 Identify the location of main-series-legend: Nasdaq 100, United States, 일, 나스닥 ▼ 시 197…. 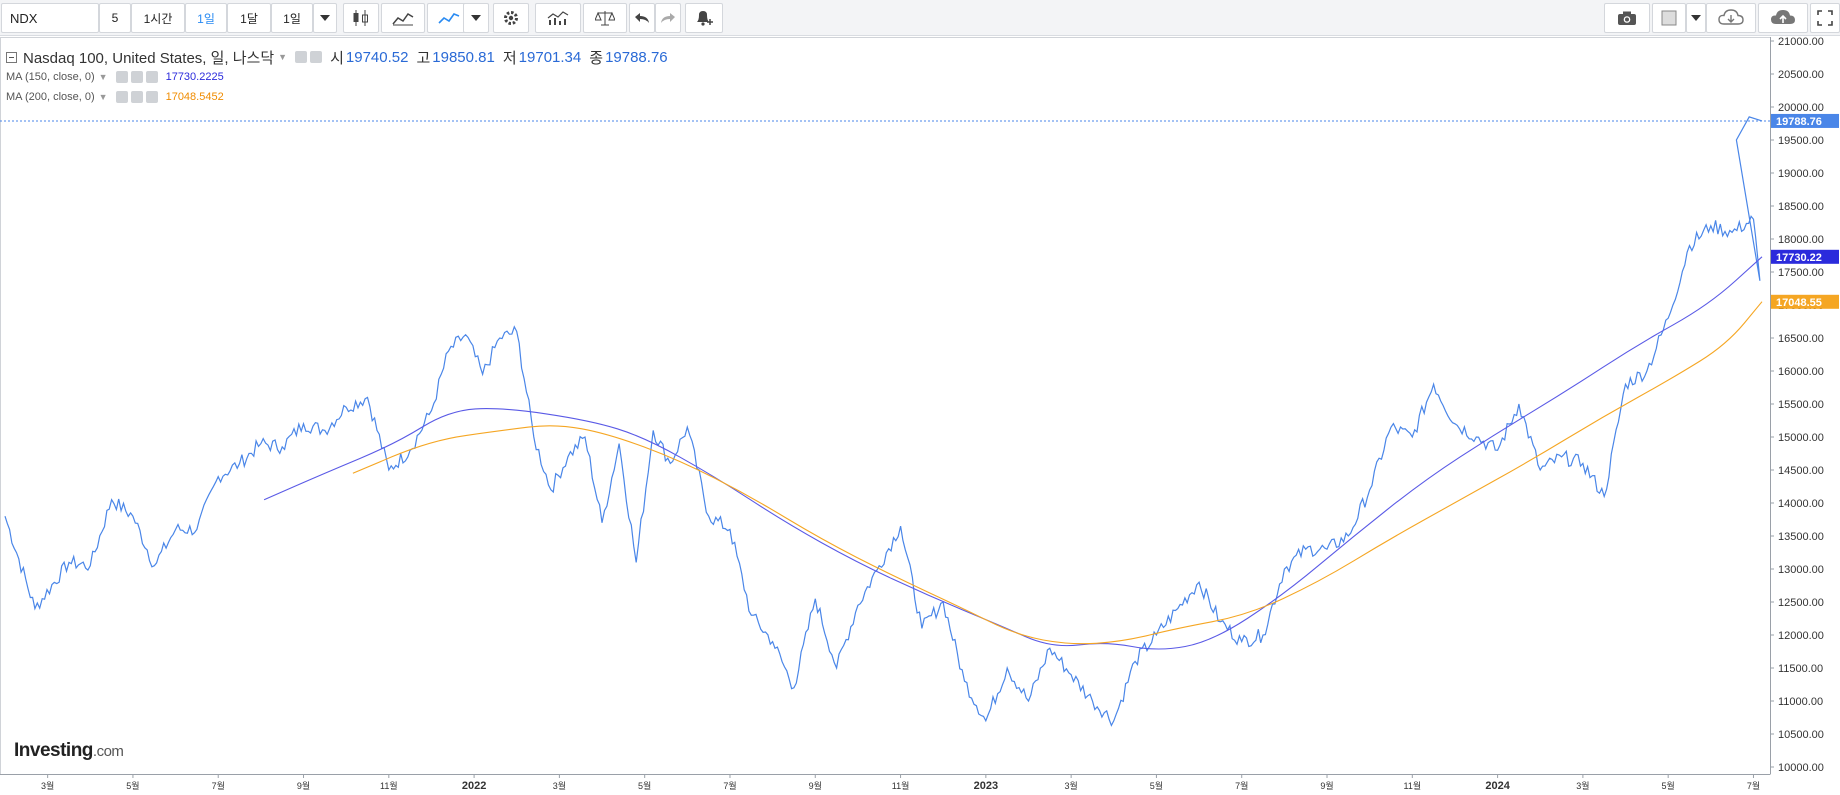
(341, 57).